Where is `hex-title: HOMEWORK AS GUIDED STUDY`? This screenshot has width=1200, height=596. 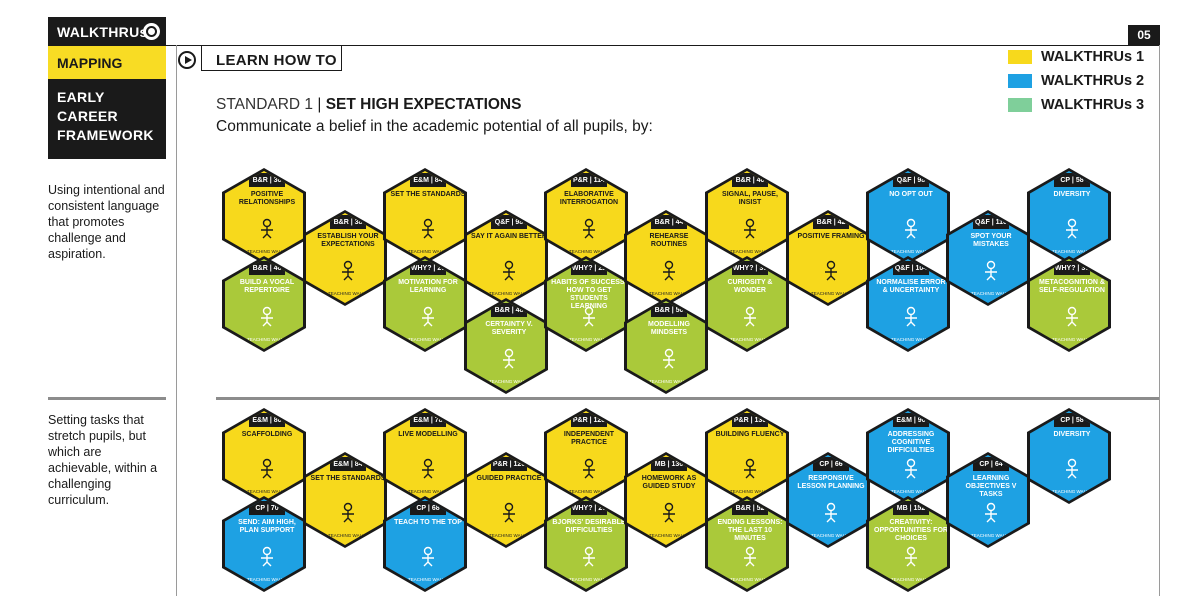 hex-title: HOMEWORK AS GUIDED STUDY is located at coordinates (669, 482).